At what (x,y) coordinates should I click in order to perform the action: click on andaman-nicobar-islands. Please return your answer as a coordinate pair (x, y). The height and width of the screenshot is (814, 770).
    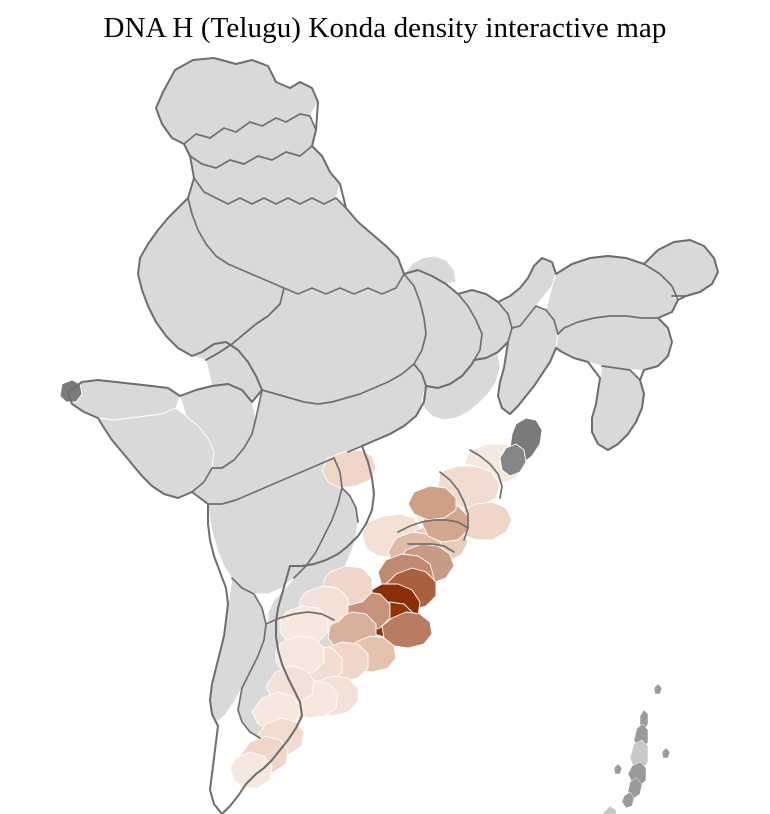
    Looking at the image, I should click on (635, 748).